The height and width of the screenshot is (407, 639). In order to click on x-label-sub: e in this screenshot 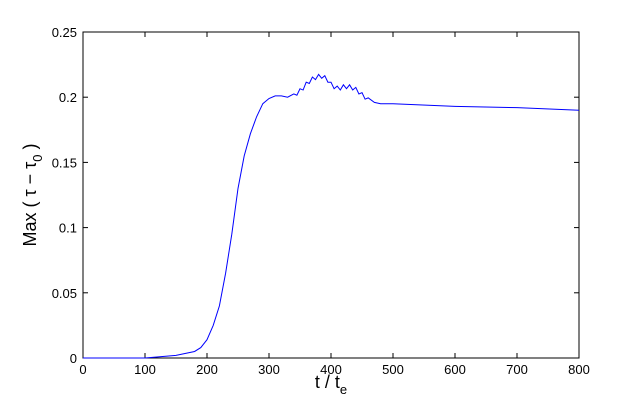, I will do `click(343, 389)`.